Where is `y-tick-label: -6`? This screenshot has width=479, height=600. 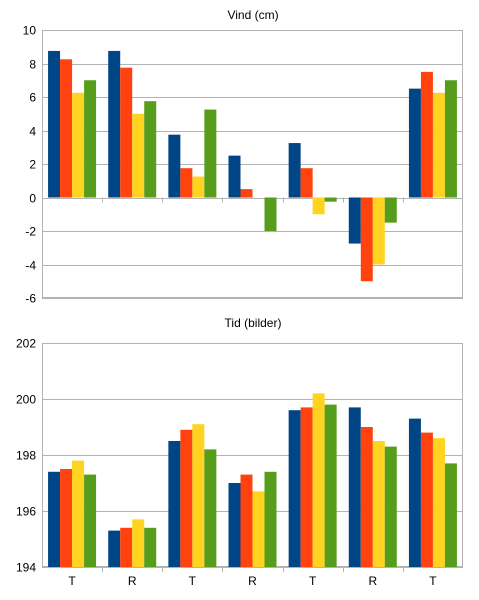
y-tick-label: -6 is located at coordinates (30, 299).